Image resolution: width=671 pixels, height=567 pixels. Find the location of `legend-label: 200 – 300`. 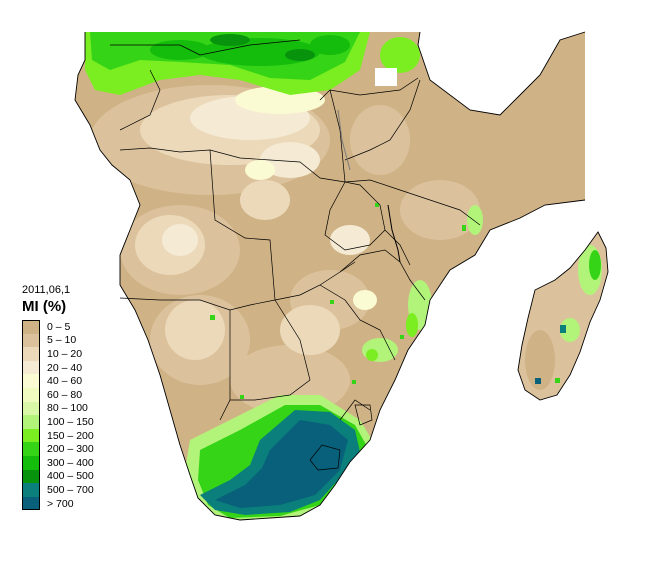

legend-label: 200 – 300 is located at coordinates (70, 449).